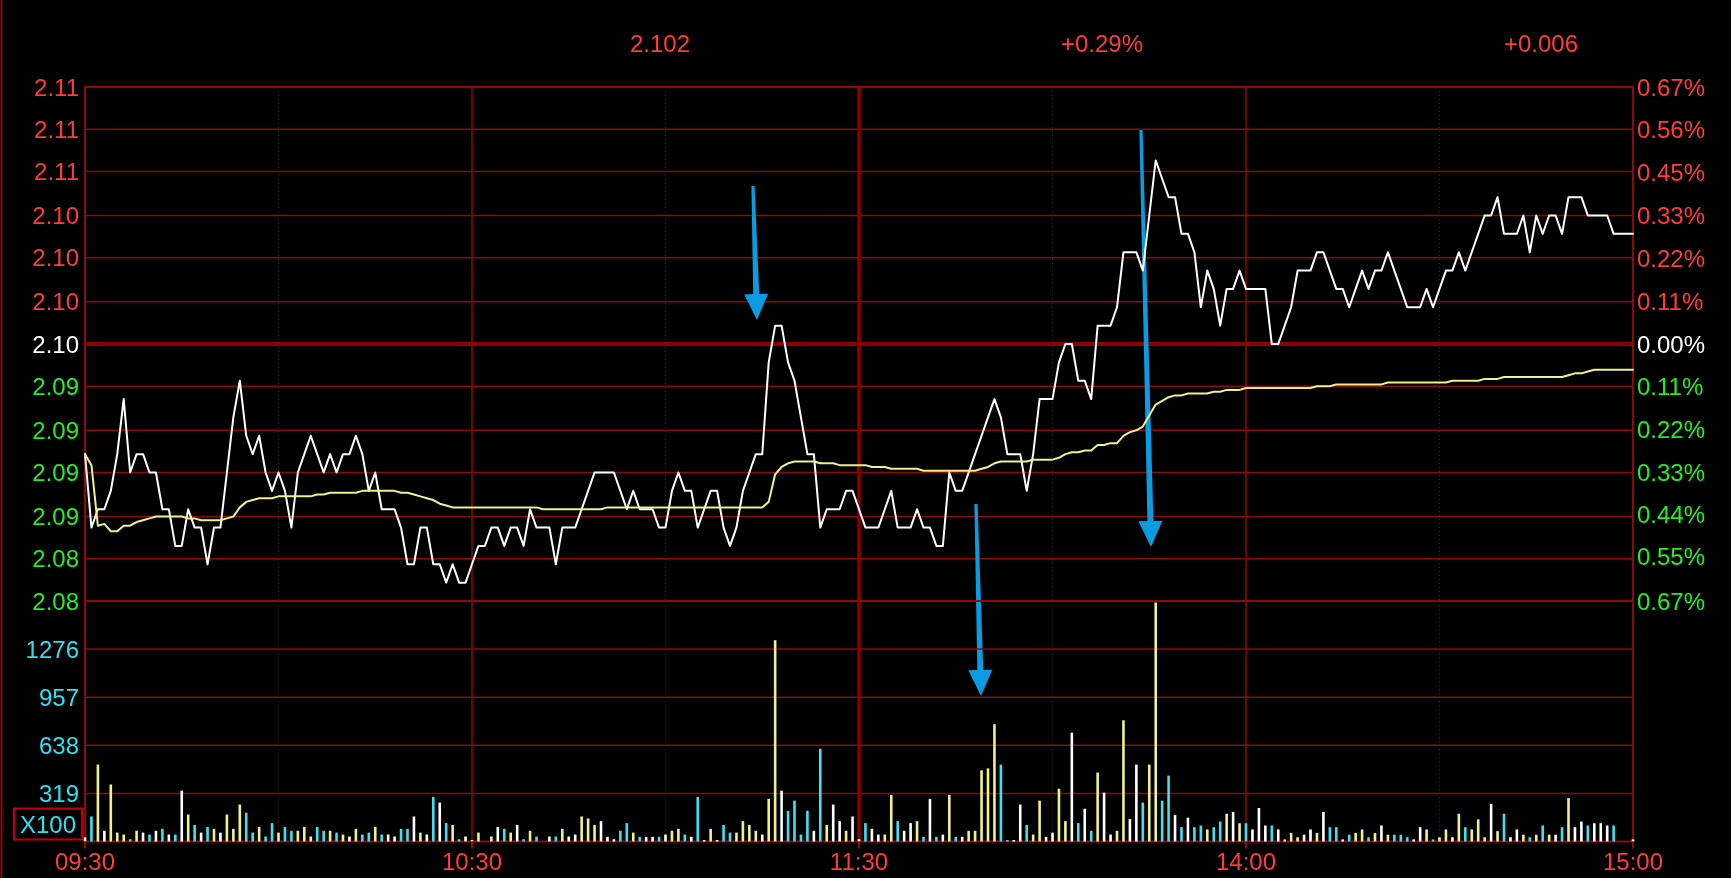  I want to click on y2-tick-label: 0.33%, so click(1671, 215).